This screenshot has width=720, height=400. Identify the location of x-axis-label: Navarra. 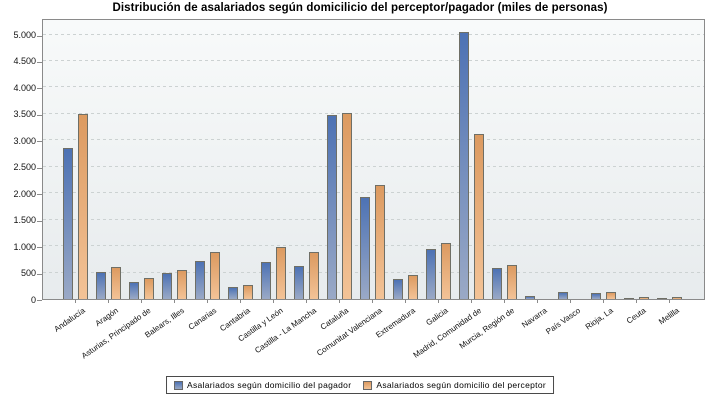
(534, 318).